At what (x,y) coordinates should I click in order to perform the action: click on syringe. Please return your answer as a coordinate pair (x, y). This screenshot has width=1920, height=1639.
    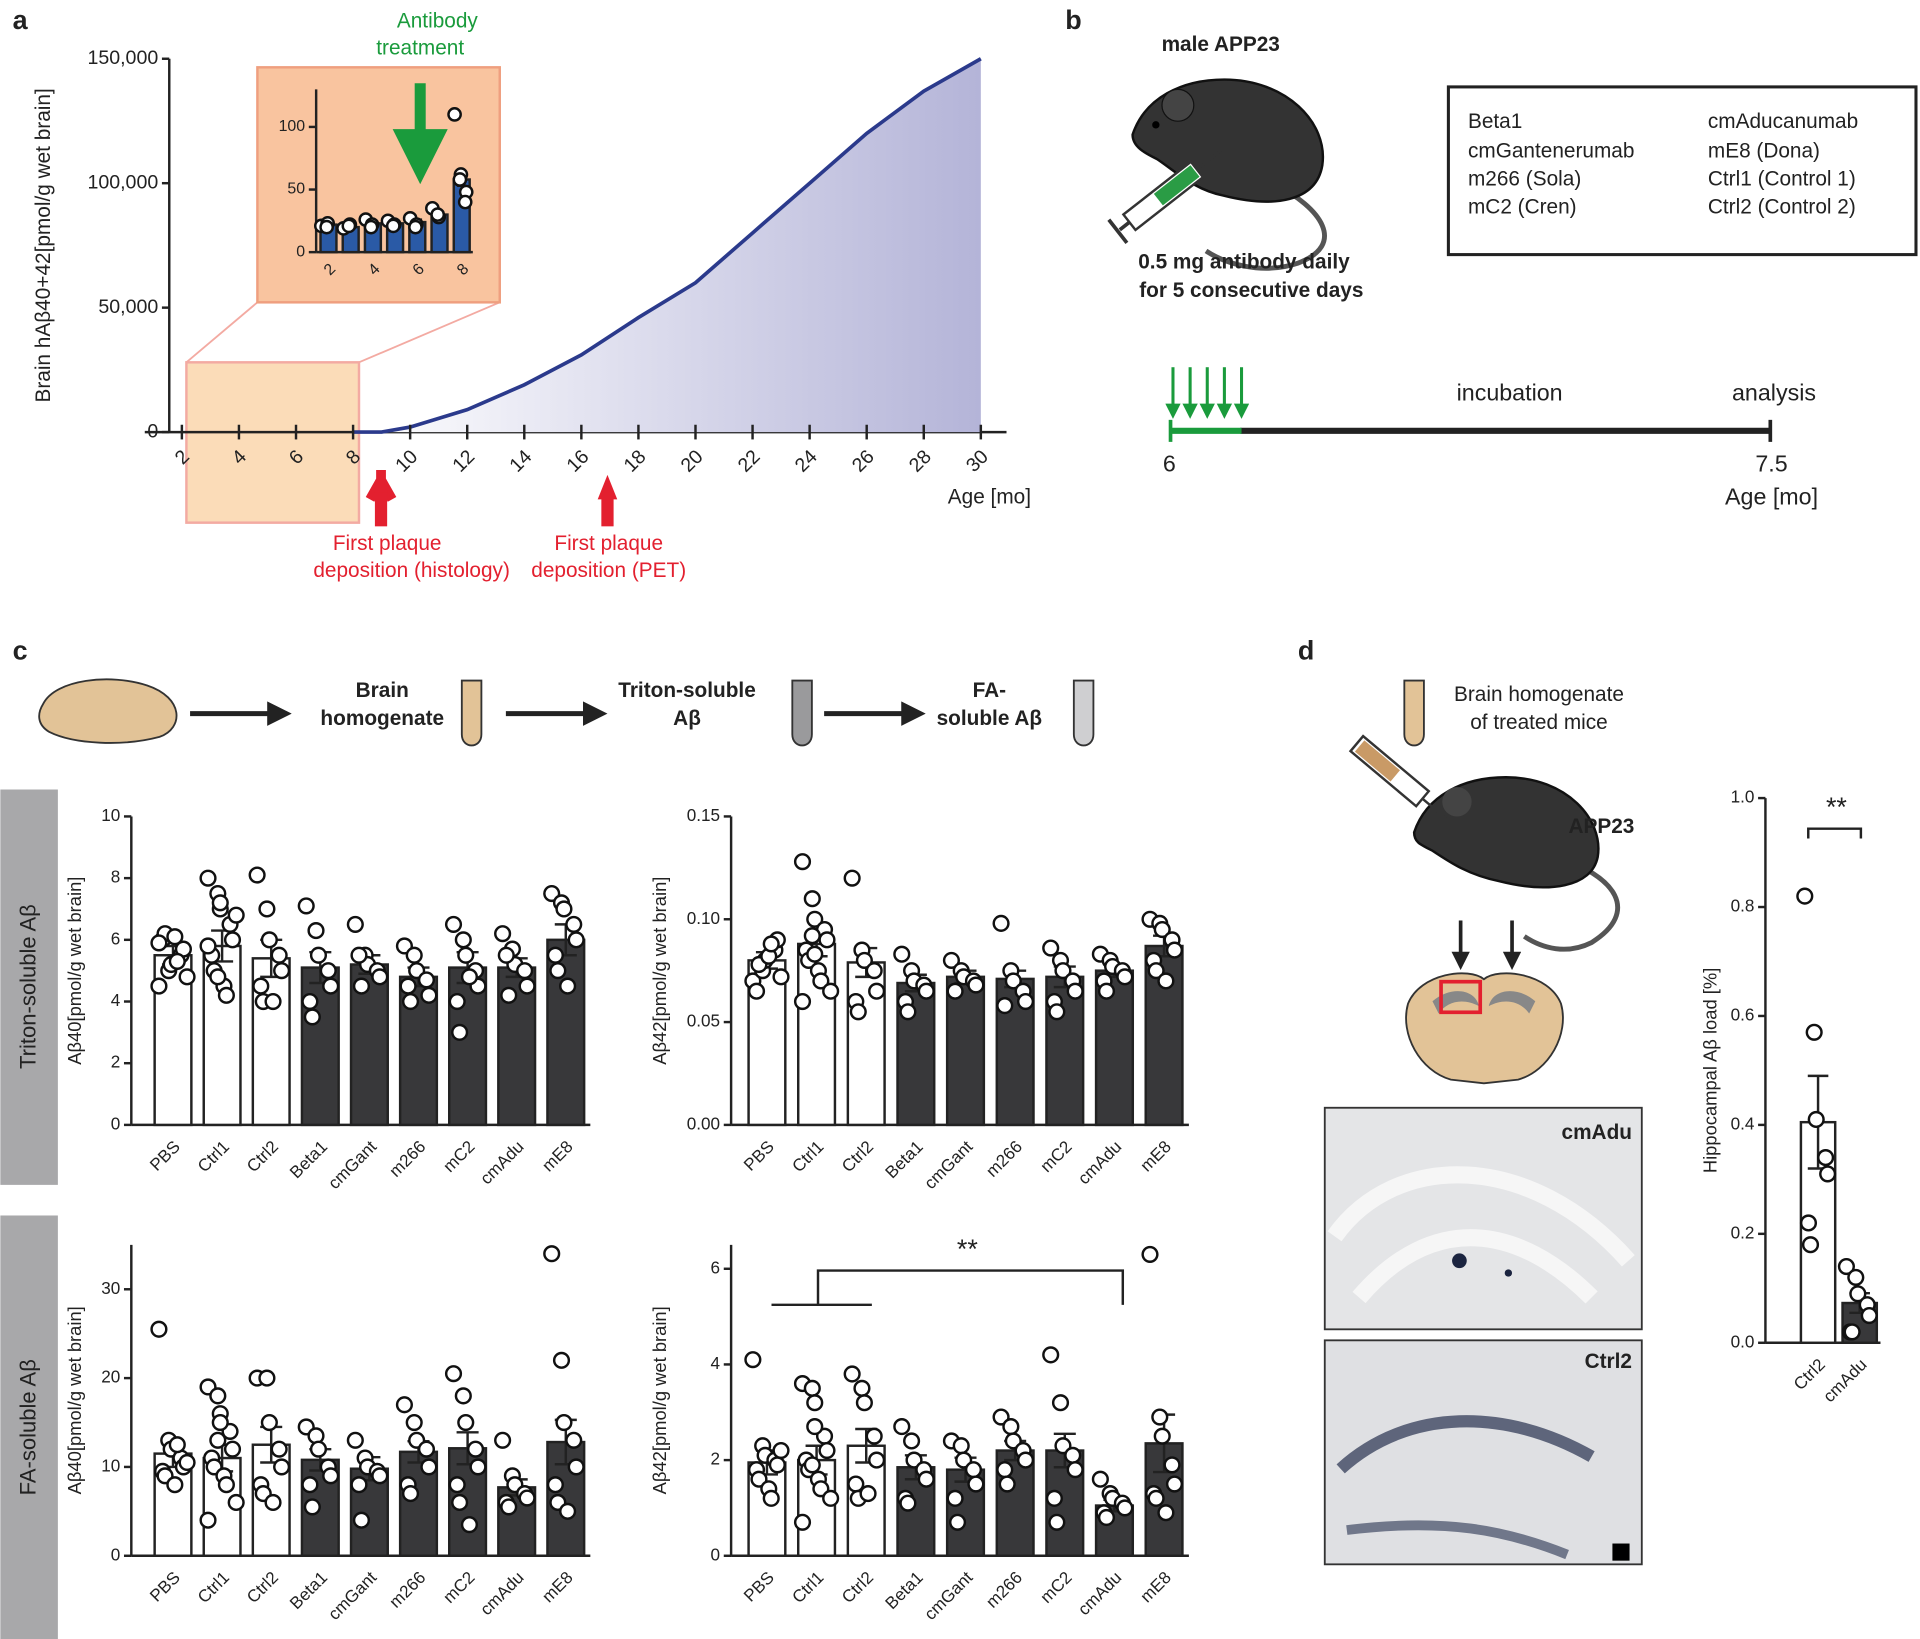
    Looking at the image, I should click on (1164, 196).